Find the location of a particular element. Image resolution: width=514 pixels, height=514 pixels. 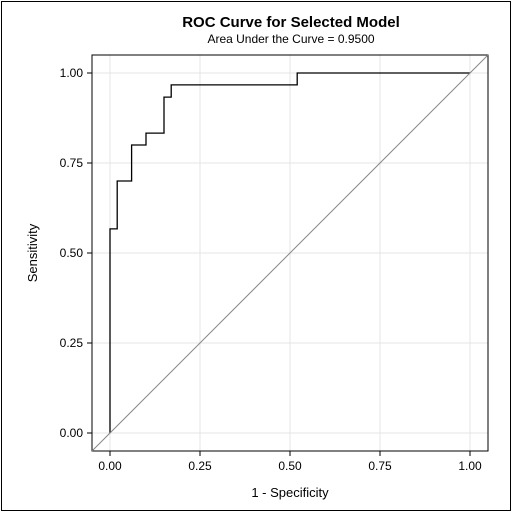

x-tick-label: 0.75 is located at coordinates (380, 466).